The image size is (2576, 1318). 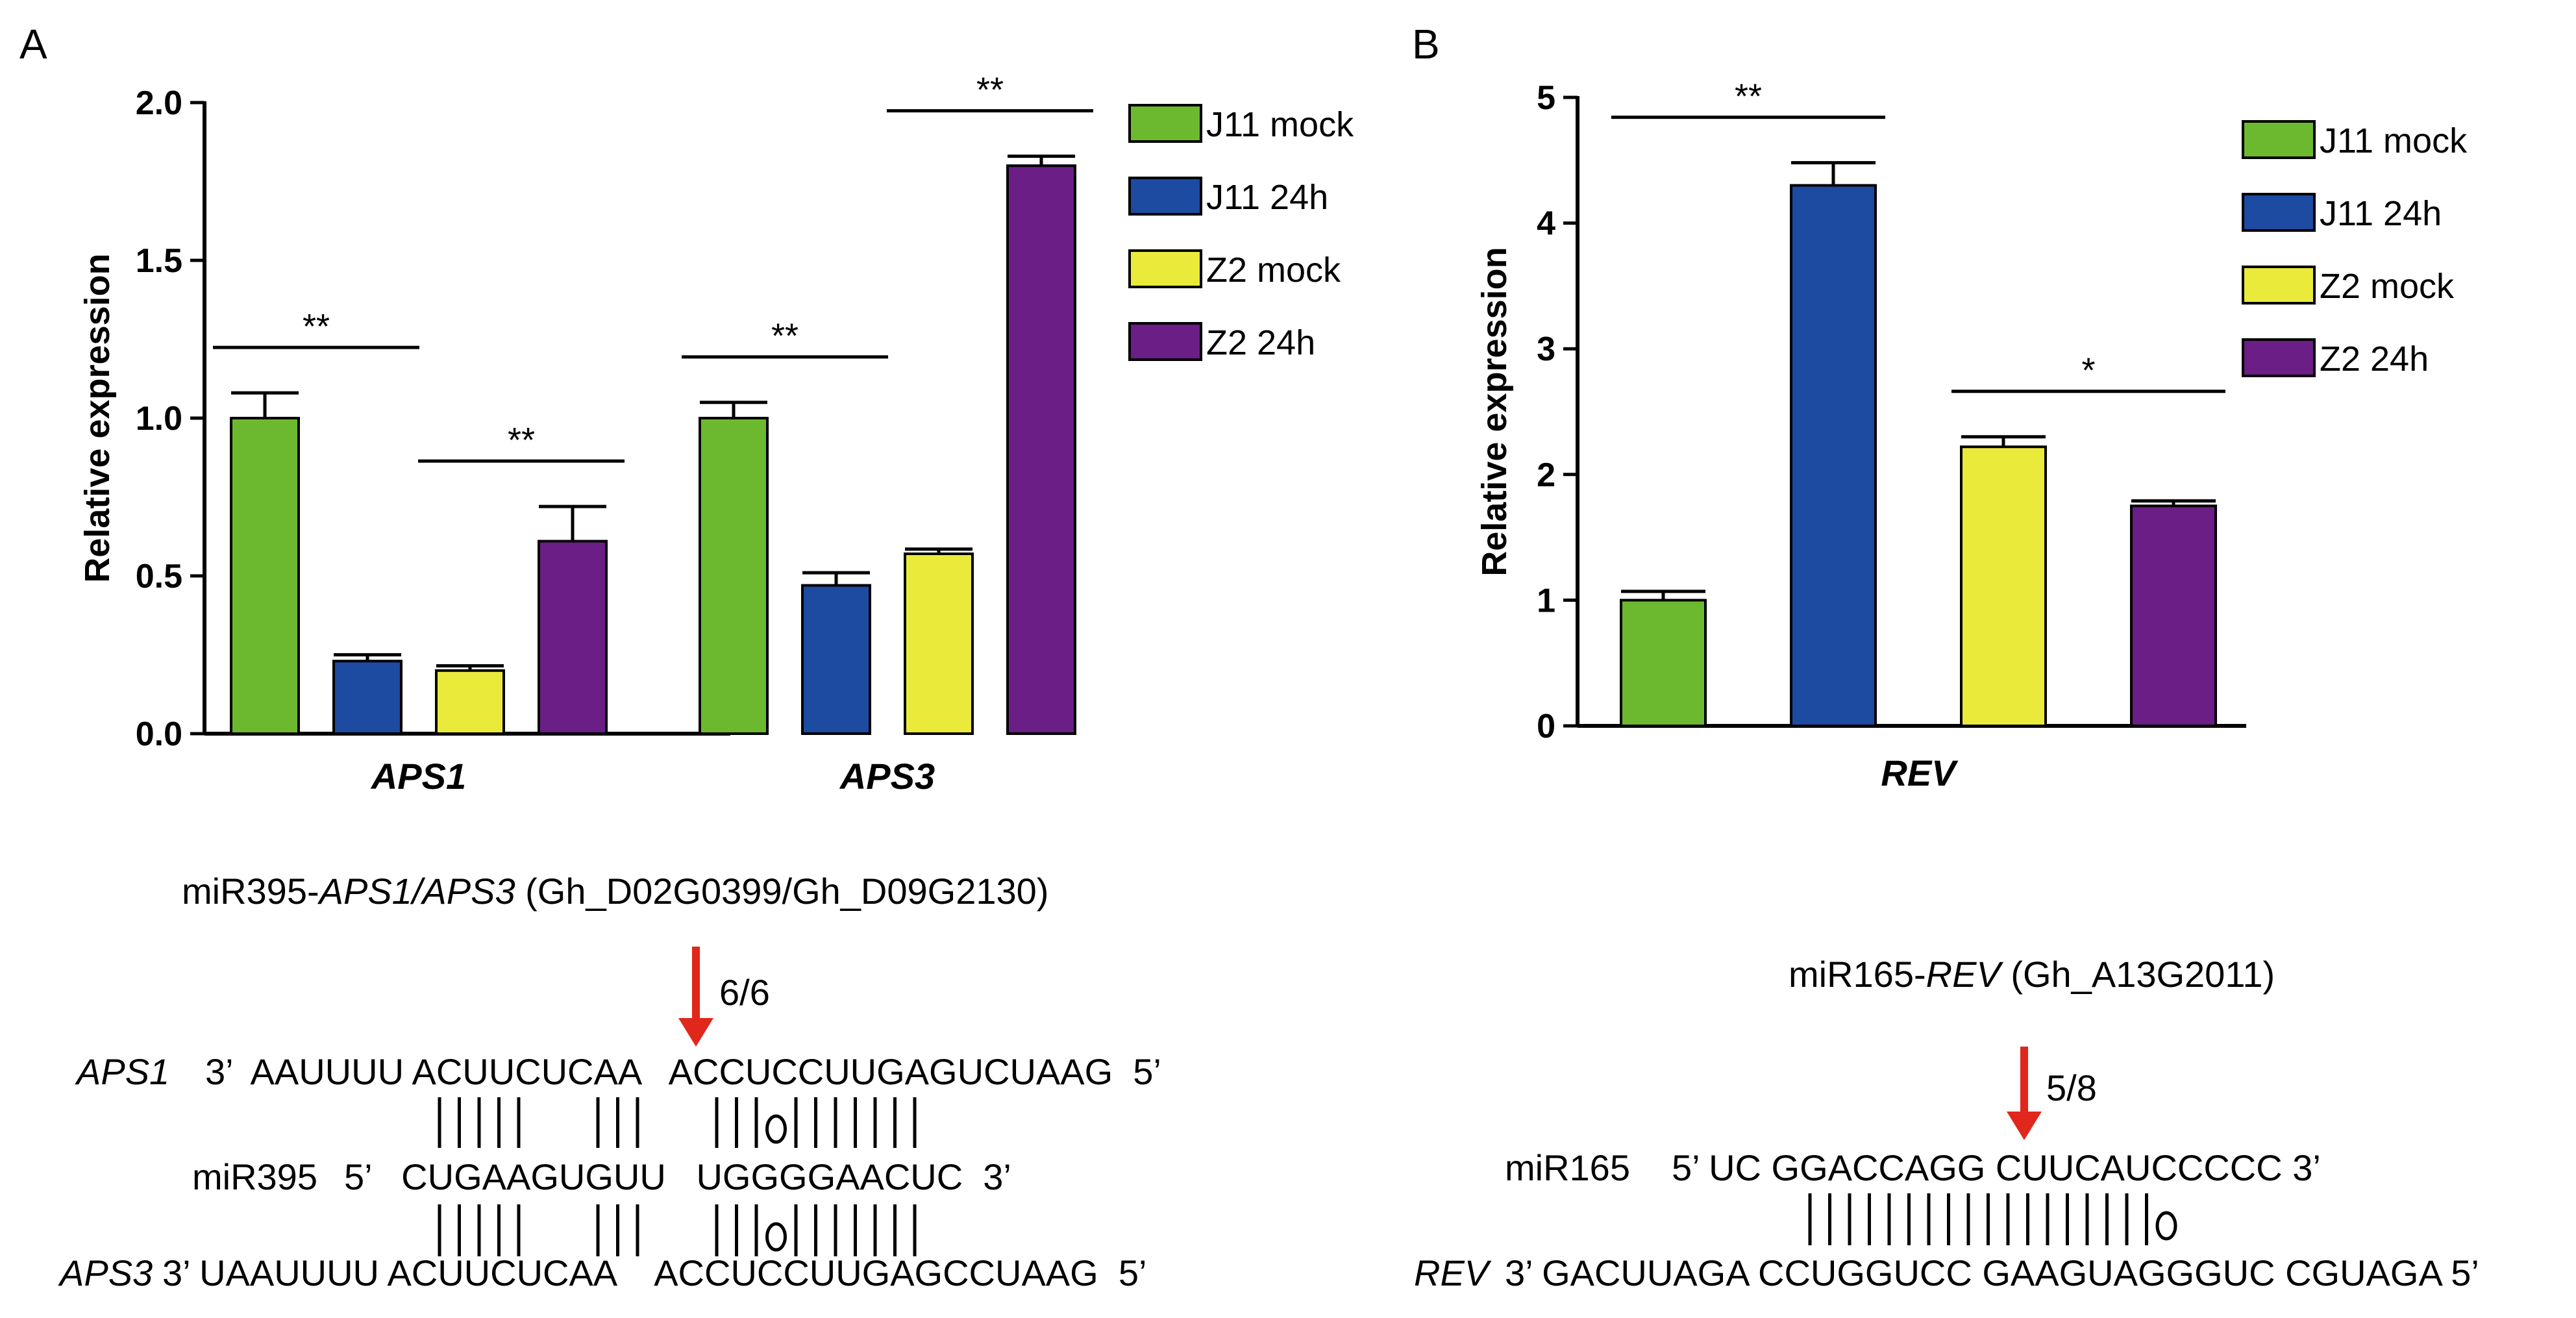 What do you see at coordinates (1546, 98) in the screenshot?
I see `y-tick-label: 5` at bounding box center [1546, 98].